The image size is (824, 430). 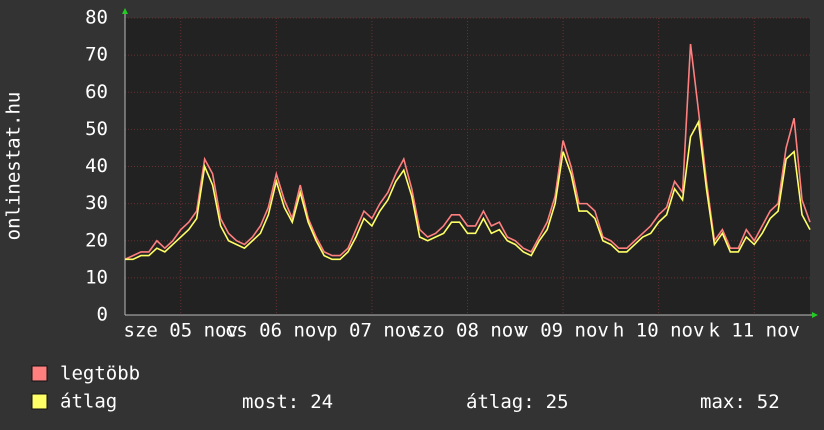 What do you see at coordinates (96, 92) in the screenshot?
I see `y-tick-label: 60` at bounding box center [96, 92].